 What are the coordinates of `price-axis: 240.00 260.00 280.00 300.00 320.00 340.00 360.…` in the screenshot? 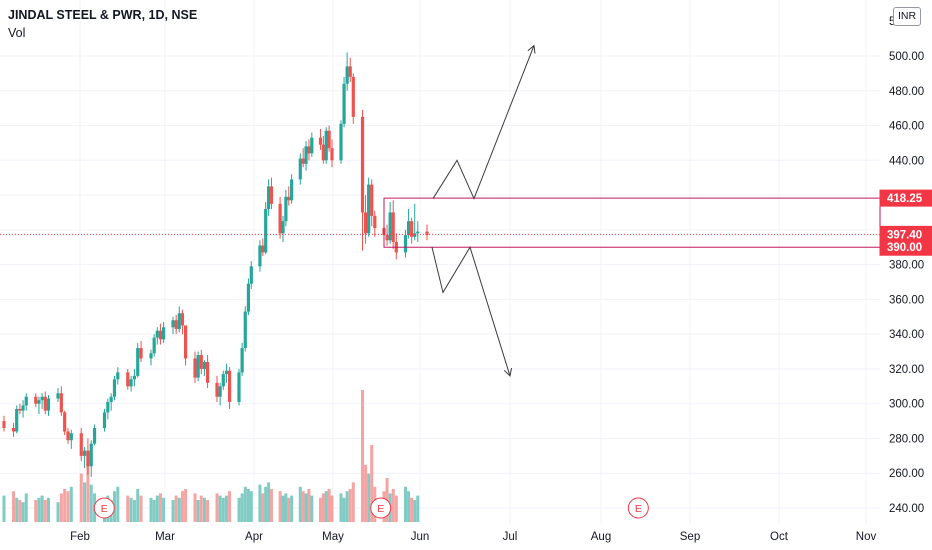 It's located at (906, 265).